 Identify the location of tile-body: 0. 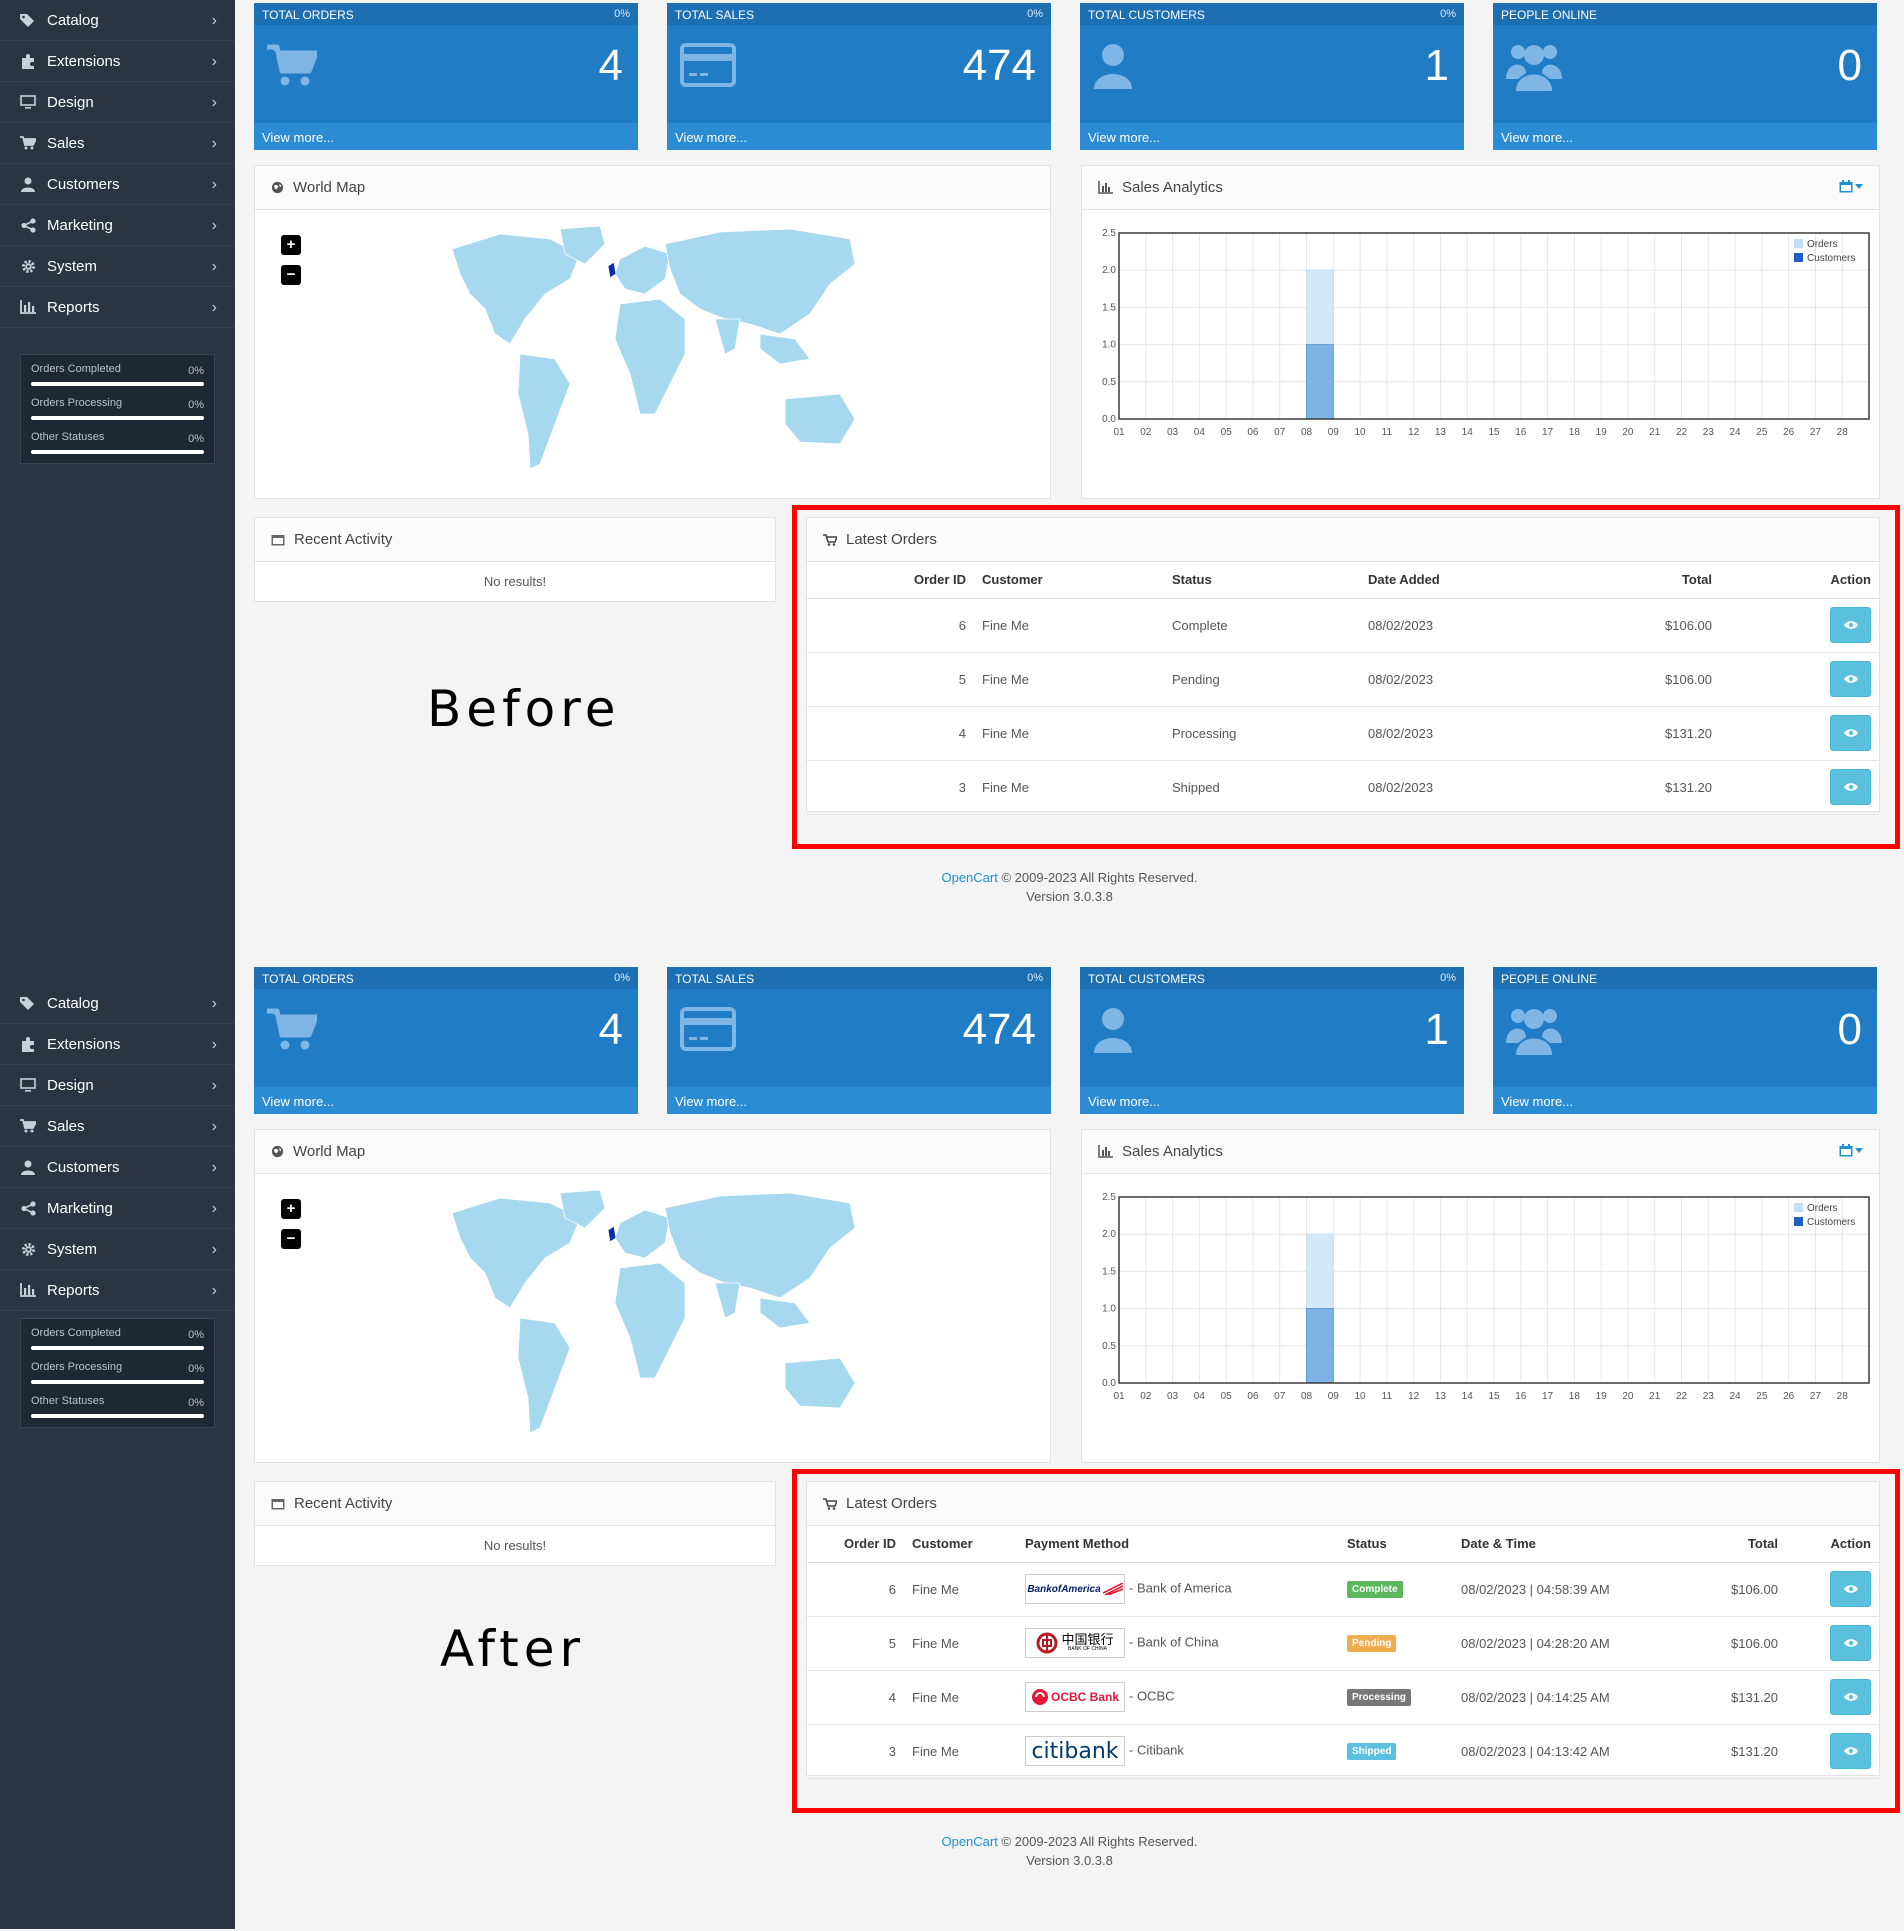
(1685, 1038).